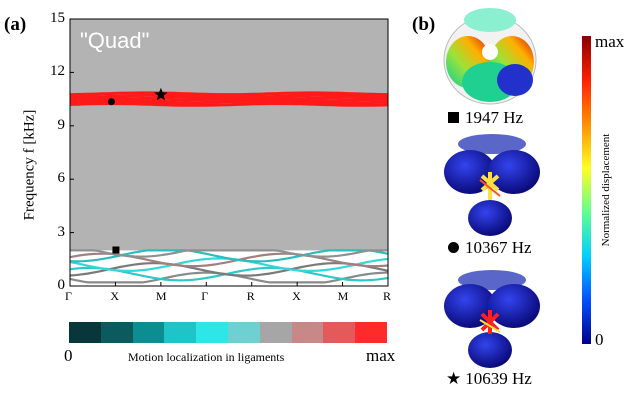 This screenshot has width=634, height=394. I want to click on colorbar-a-max: max, so click(381, 355).